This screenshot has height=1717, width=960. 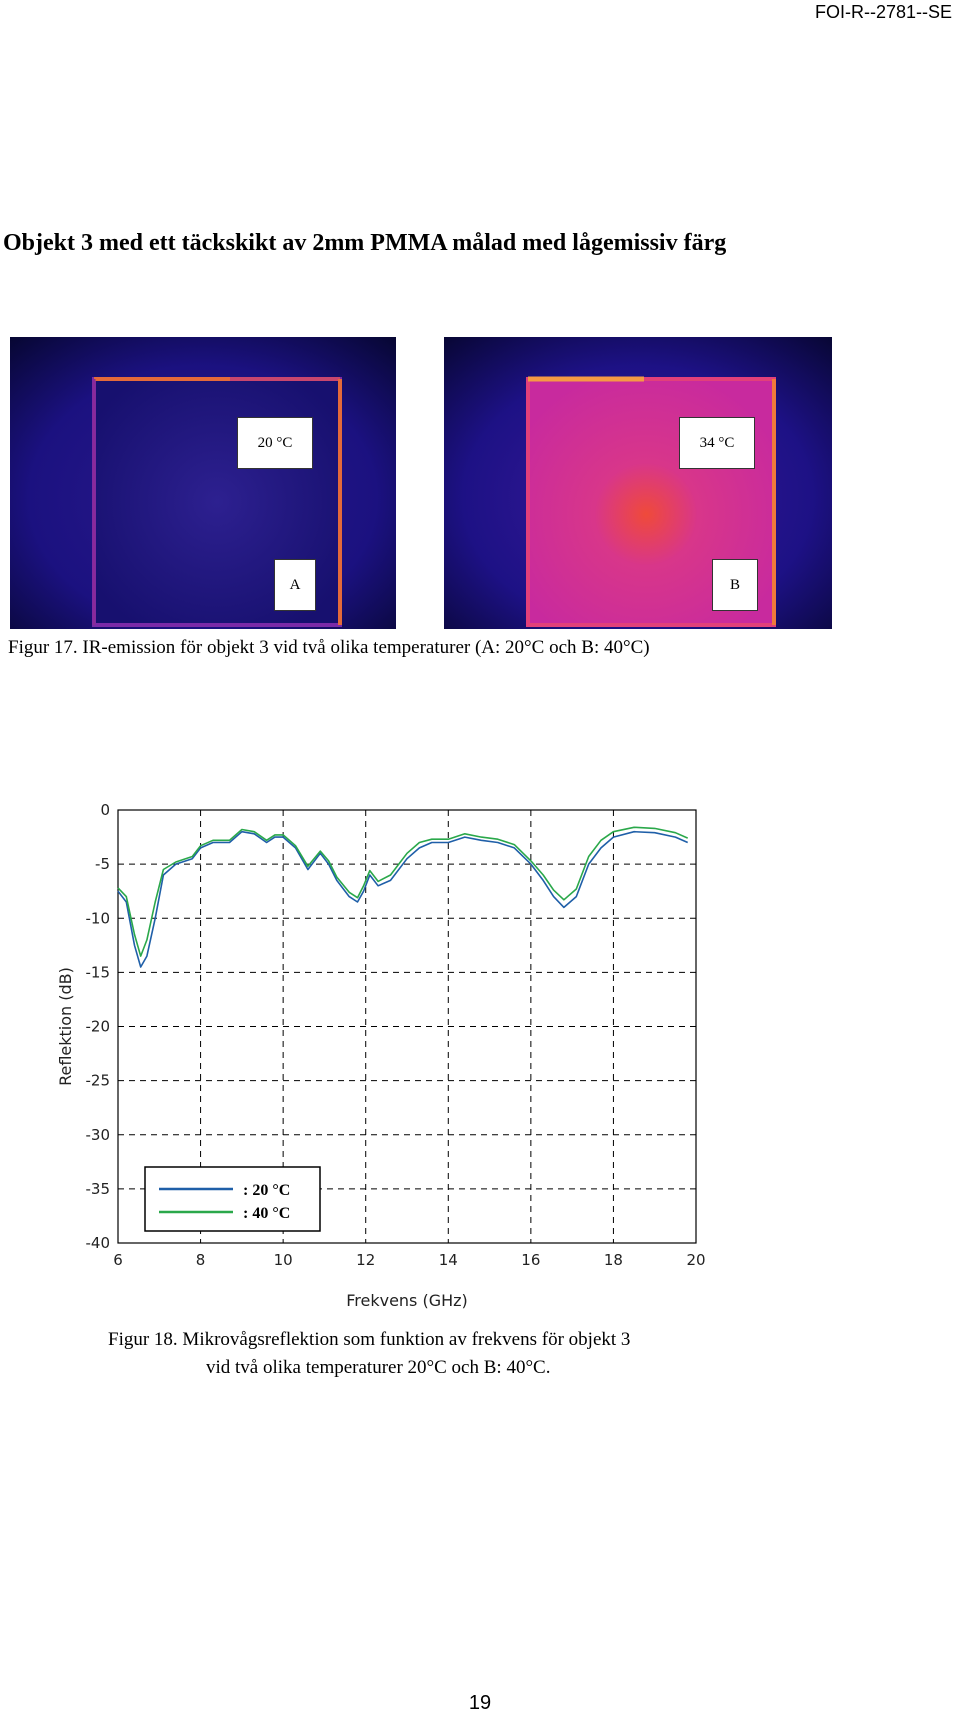 I want to click on chart-series, so click(x=403, y=897).